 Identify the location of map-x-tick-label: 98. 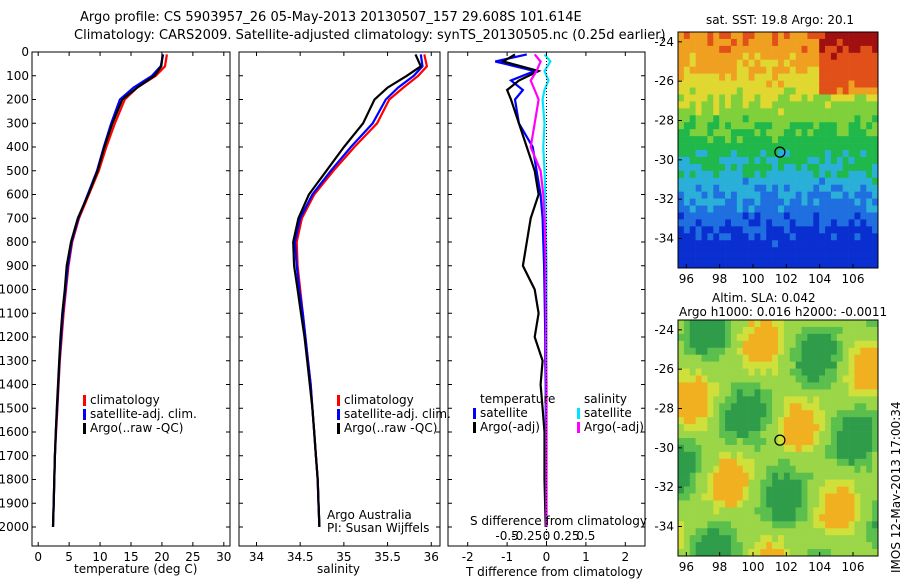
(719, 279).